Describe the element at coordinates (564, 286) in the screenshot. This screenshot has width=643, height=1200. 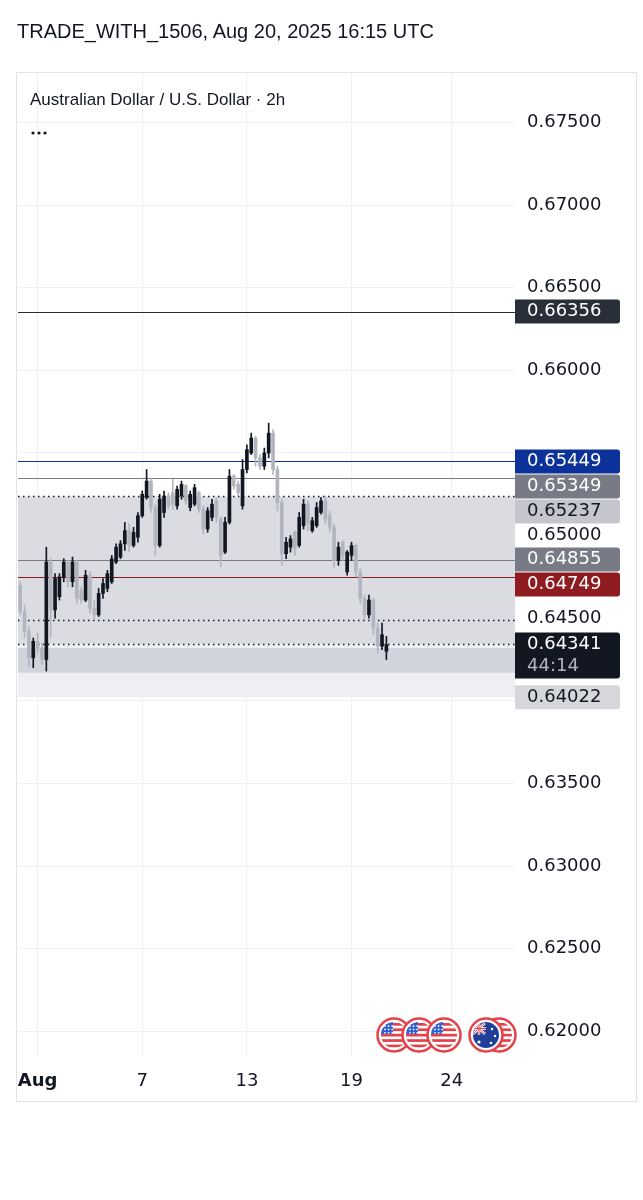
I see `y-tick-label: 0.66500` at that location.